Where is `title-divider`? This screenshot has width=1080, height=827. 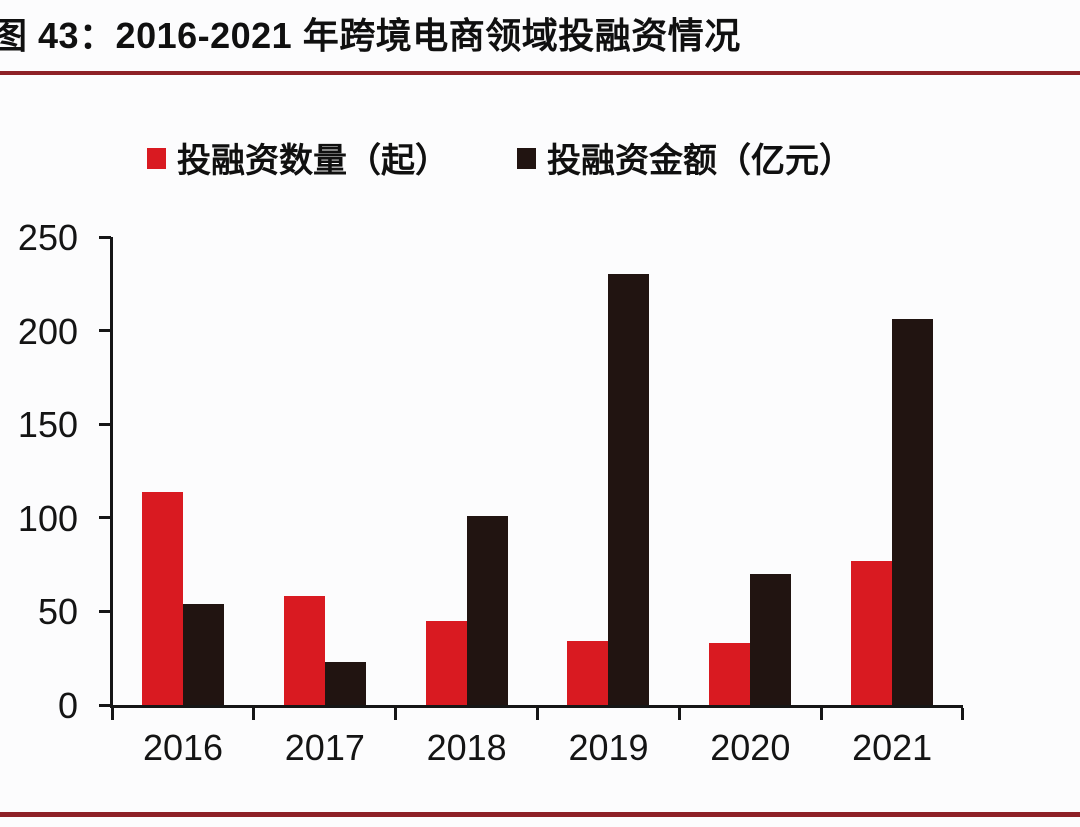
title-divider is located at coordinates (540, 73).